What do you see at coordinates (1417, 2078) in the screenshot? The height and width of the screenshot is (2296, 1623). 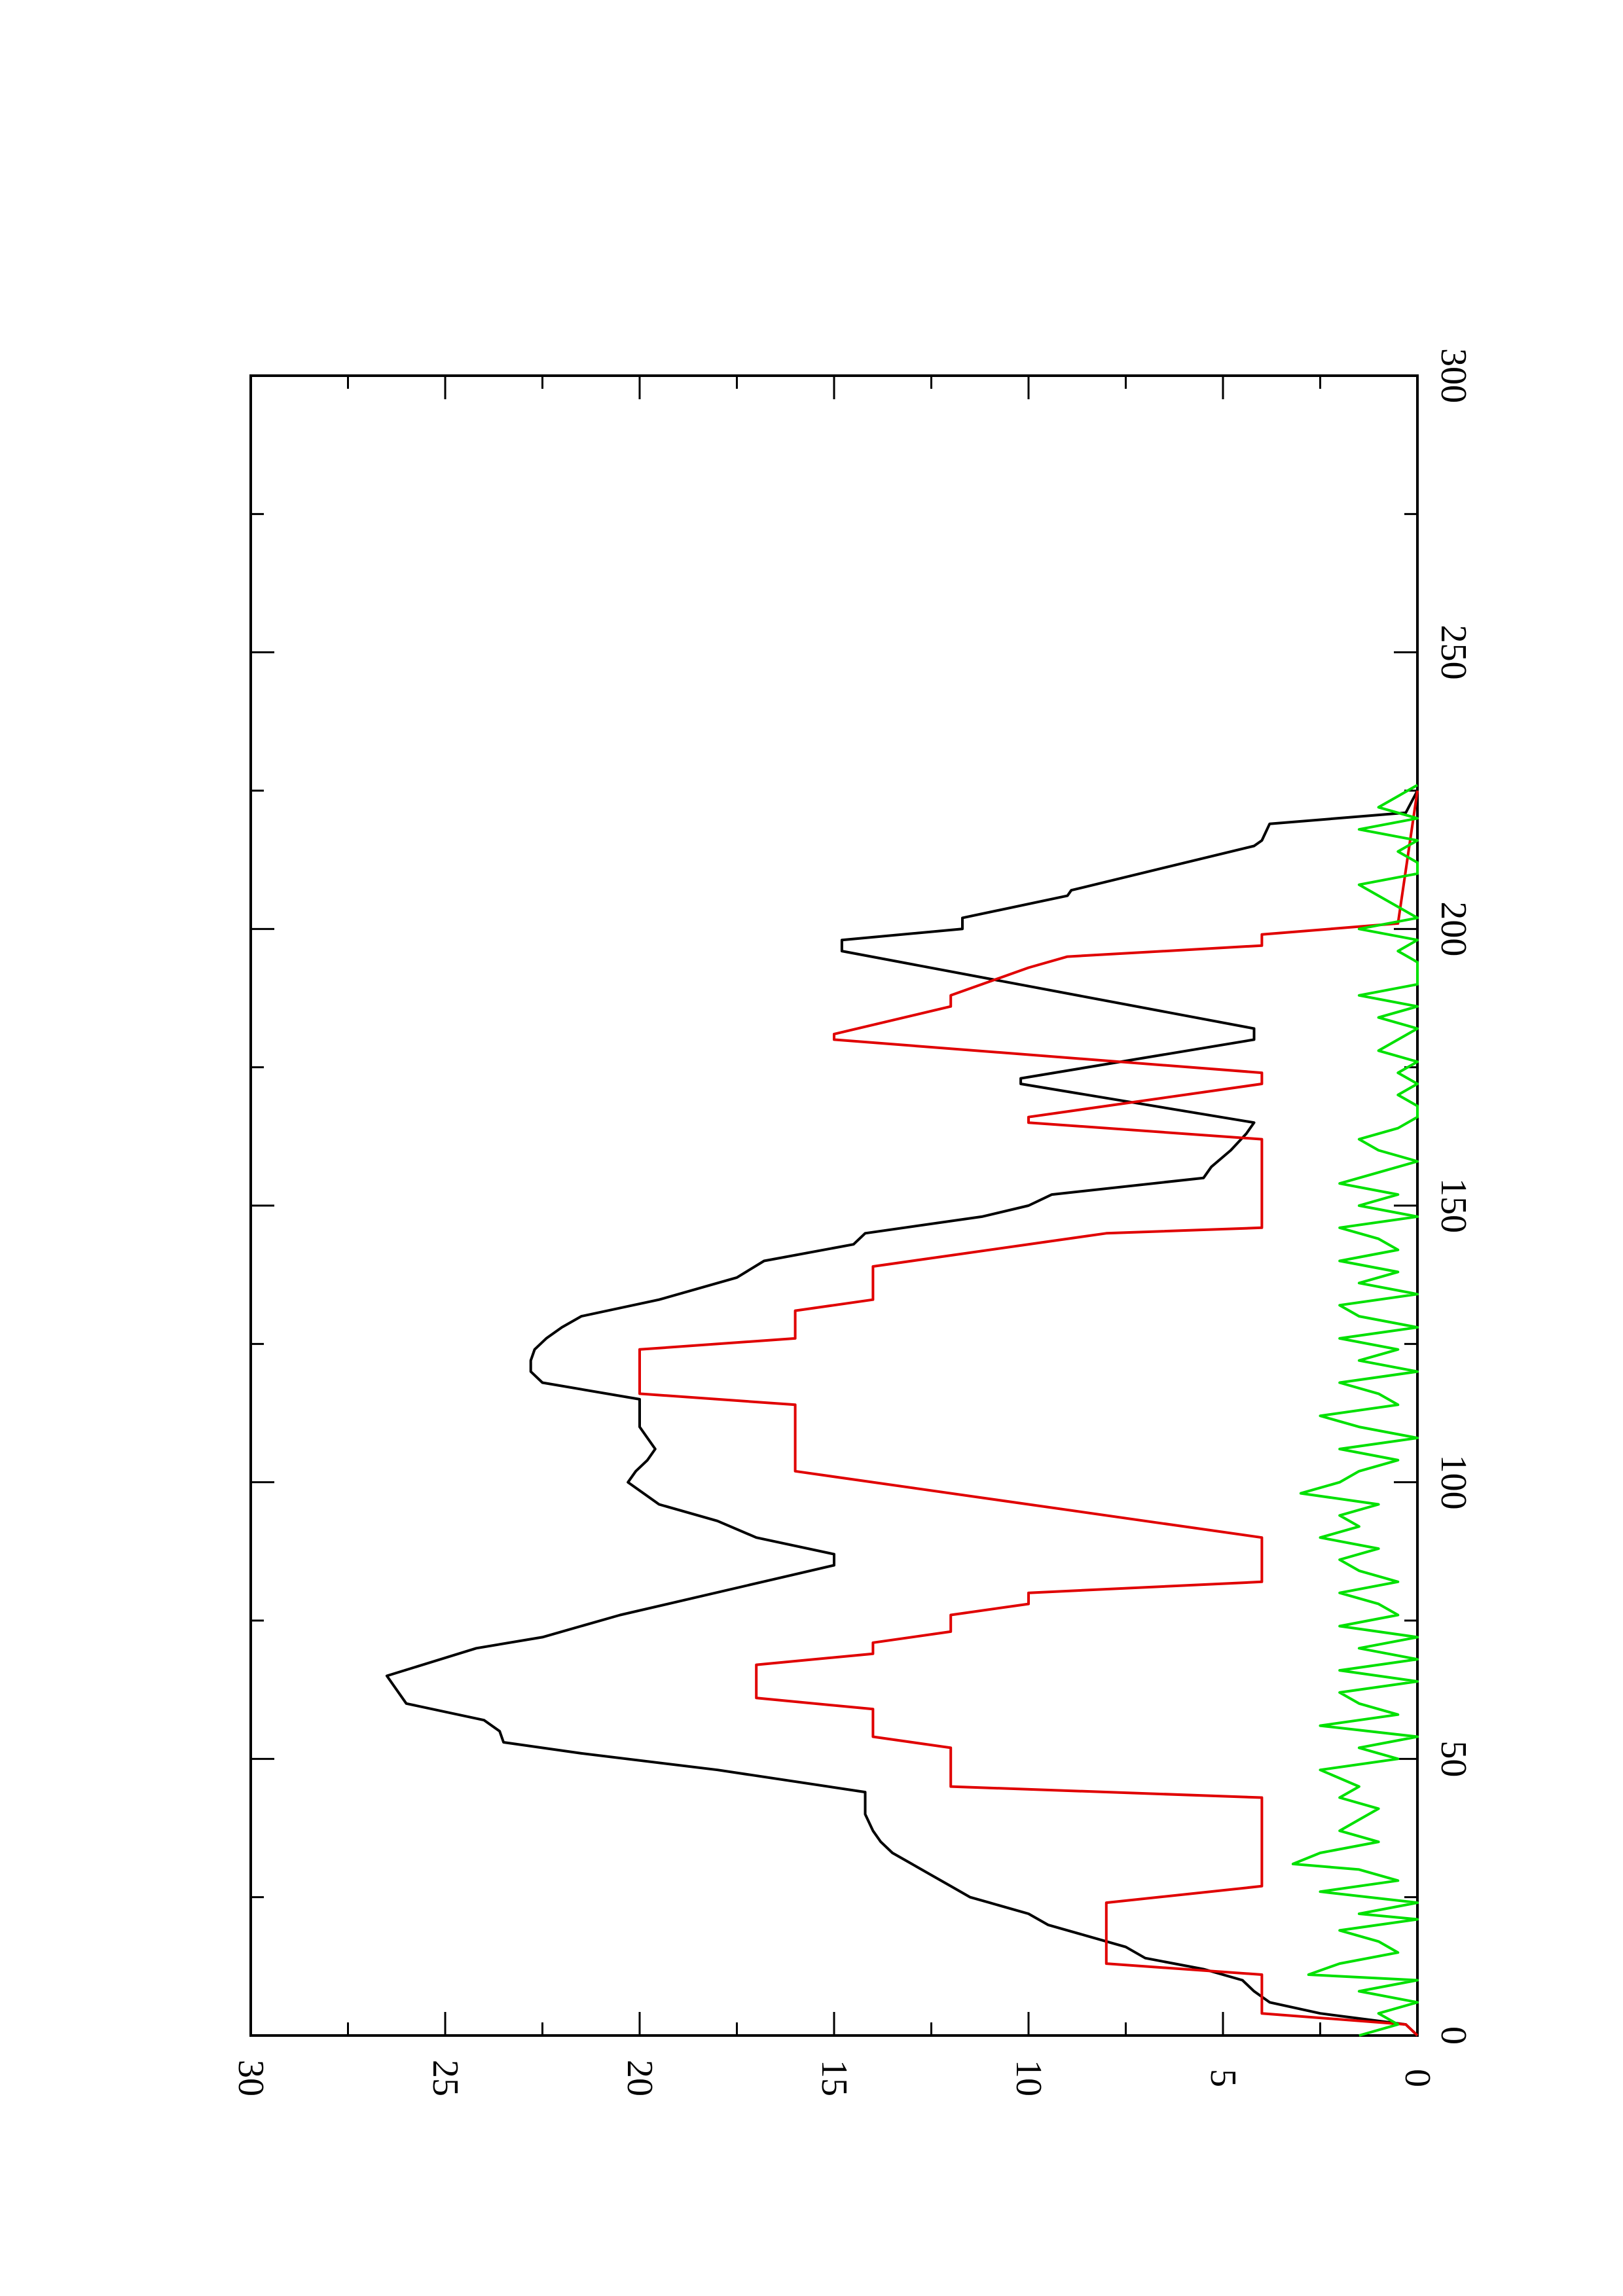 I see `y-tick-label: 0` at bounding box center [1417, 2078].